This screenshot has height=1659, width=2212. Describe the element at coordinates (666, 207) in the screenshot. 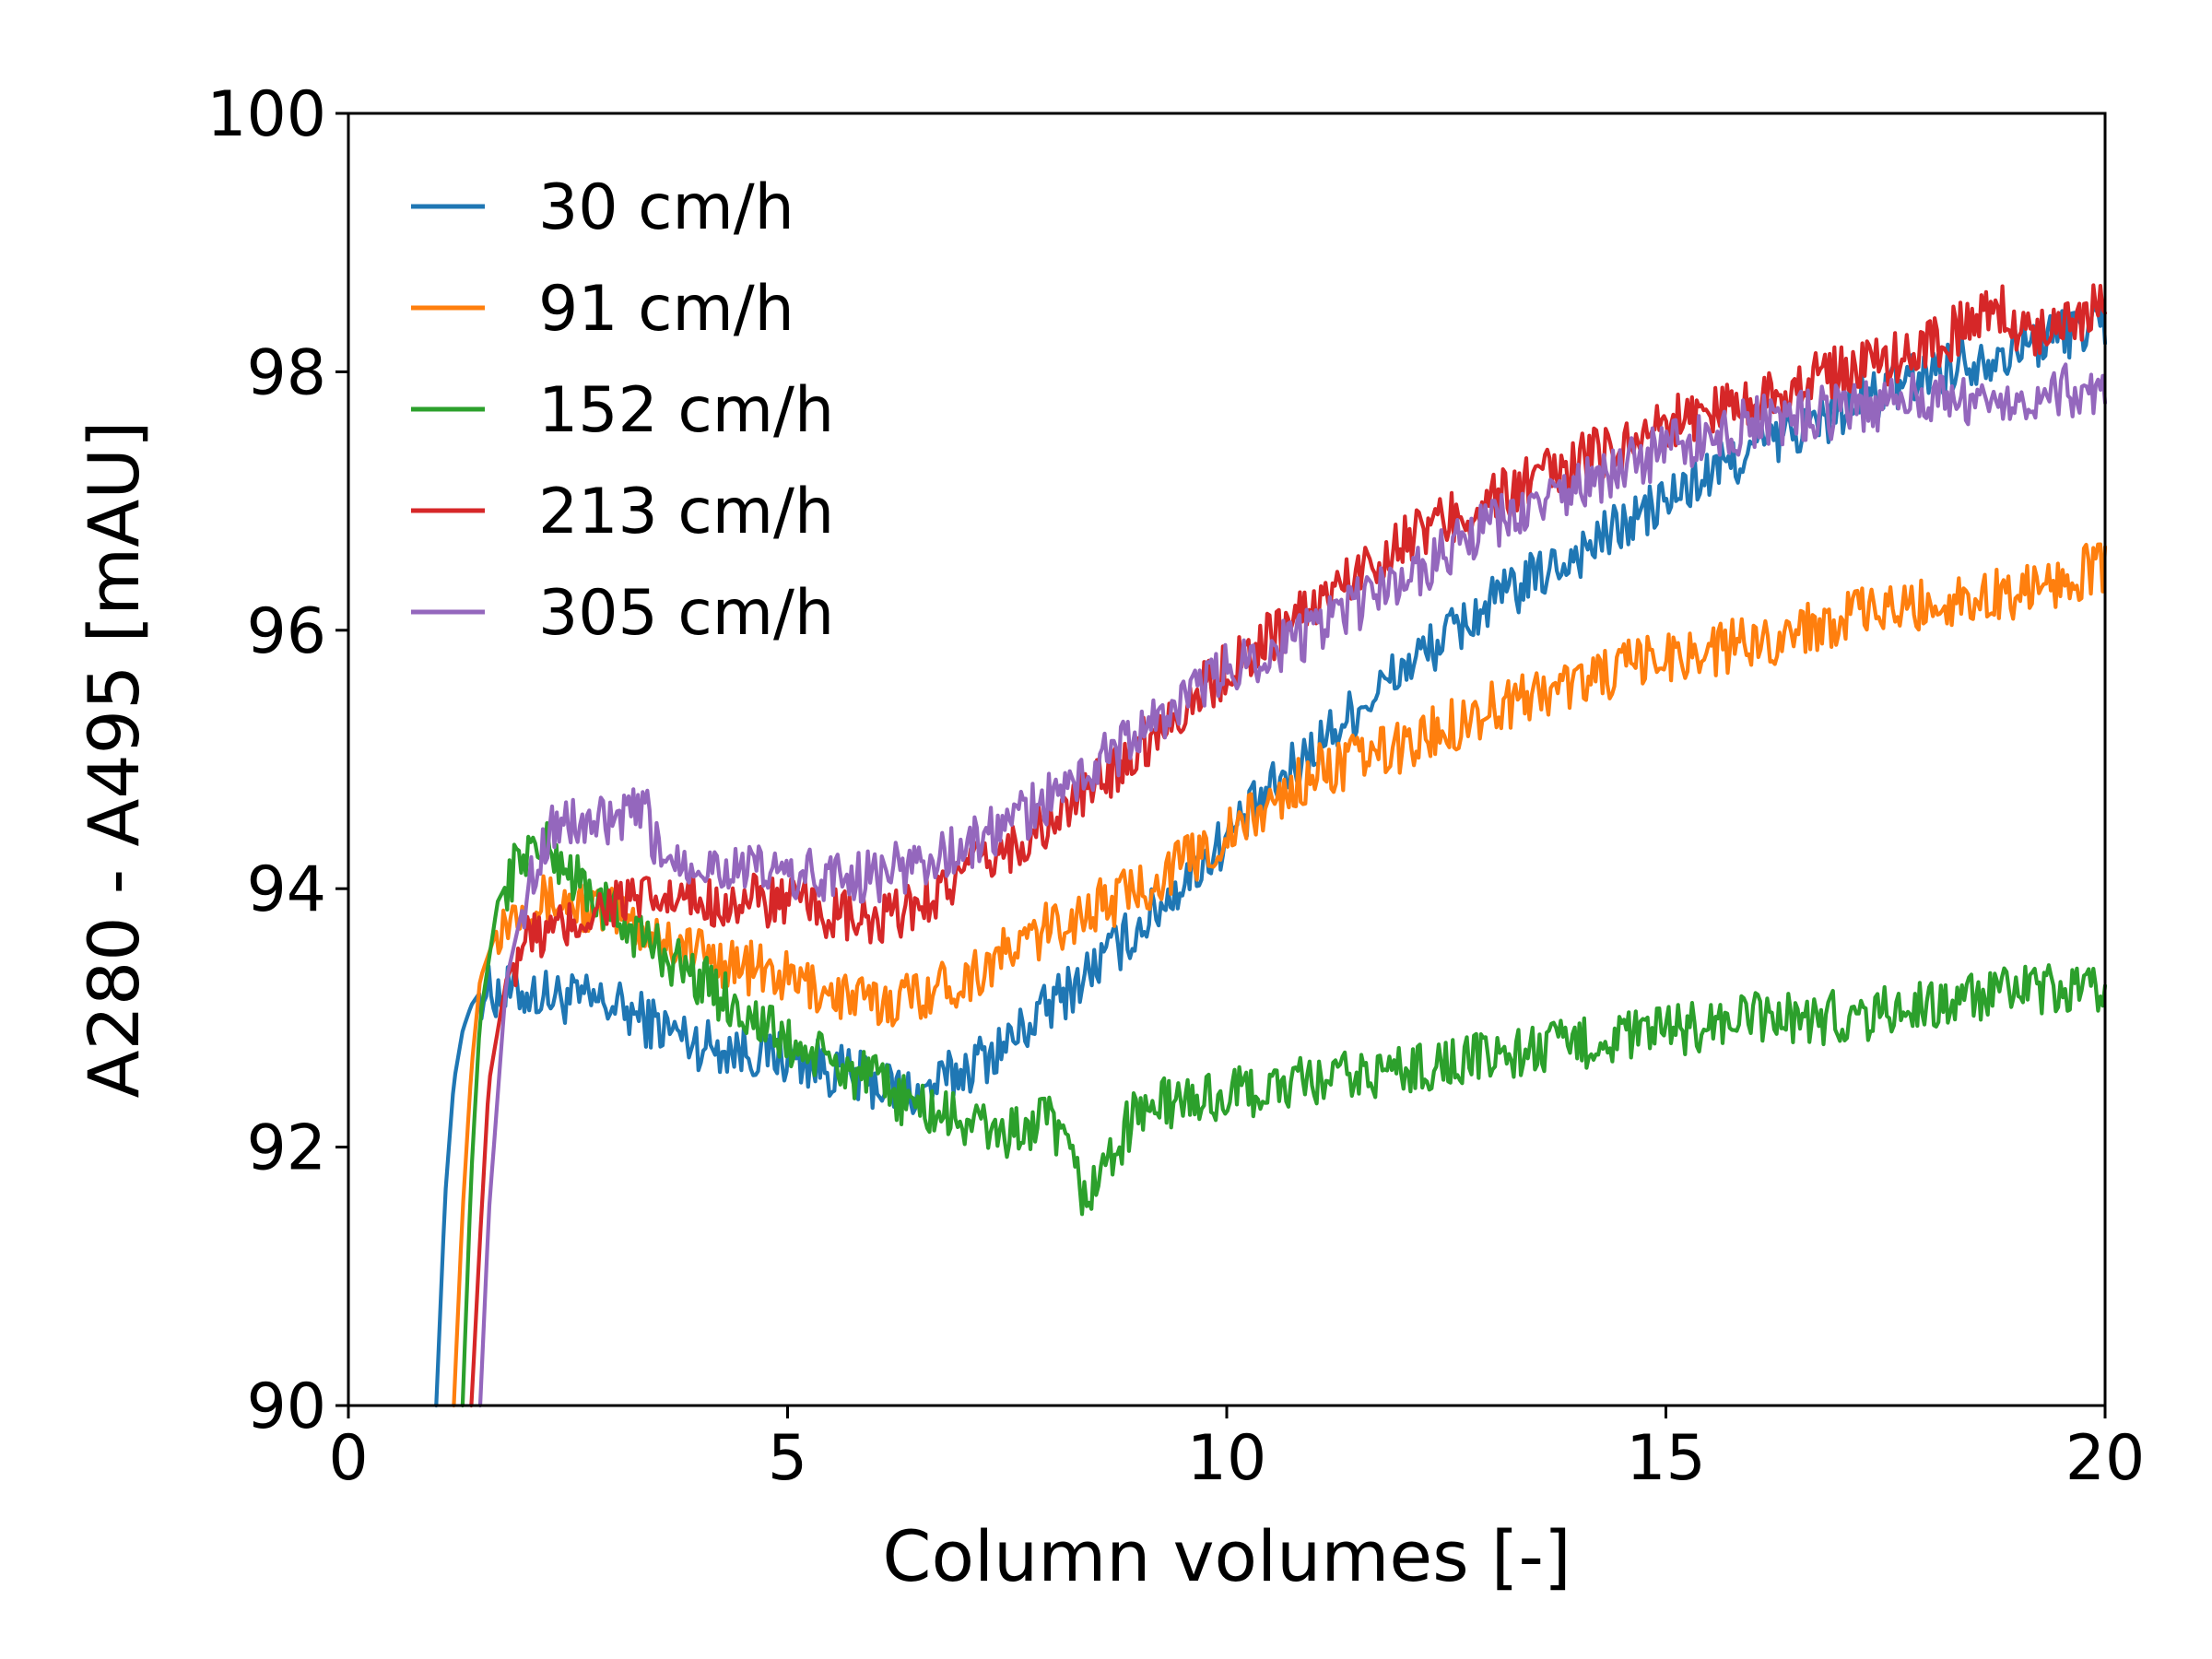

I see `legend-label: 30 cm/h` at that location.